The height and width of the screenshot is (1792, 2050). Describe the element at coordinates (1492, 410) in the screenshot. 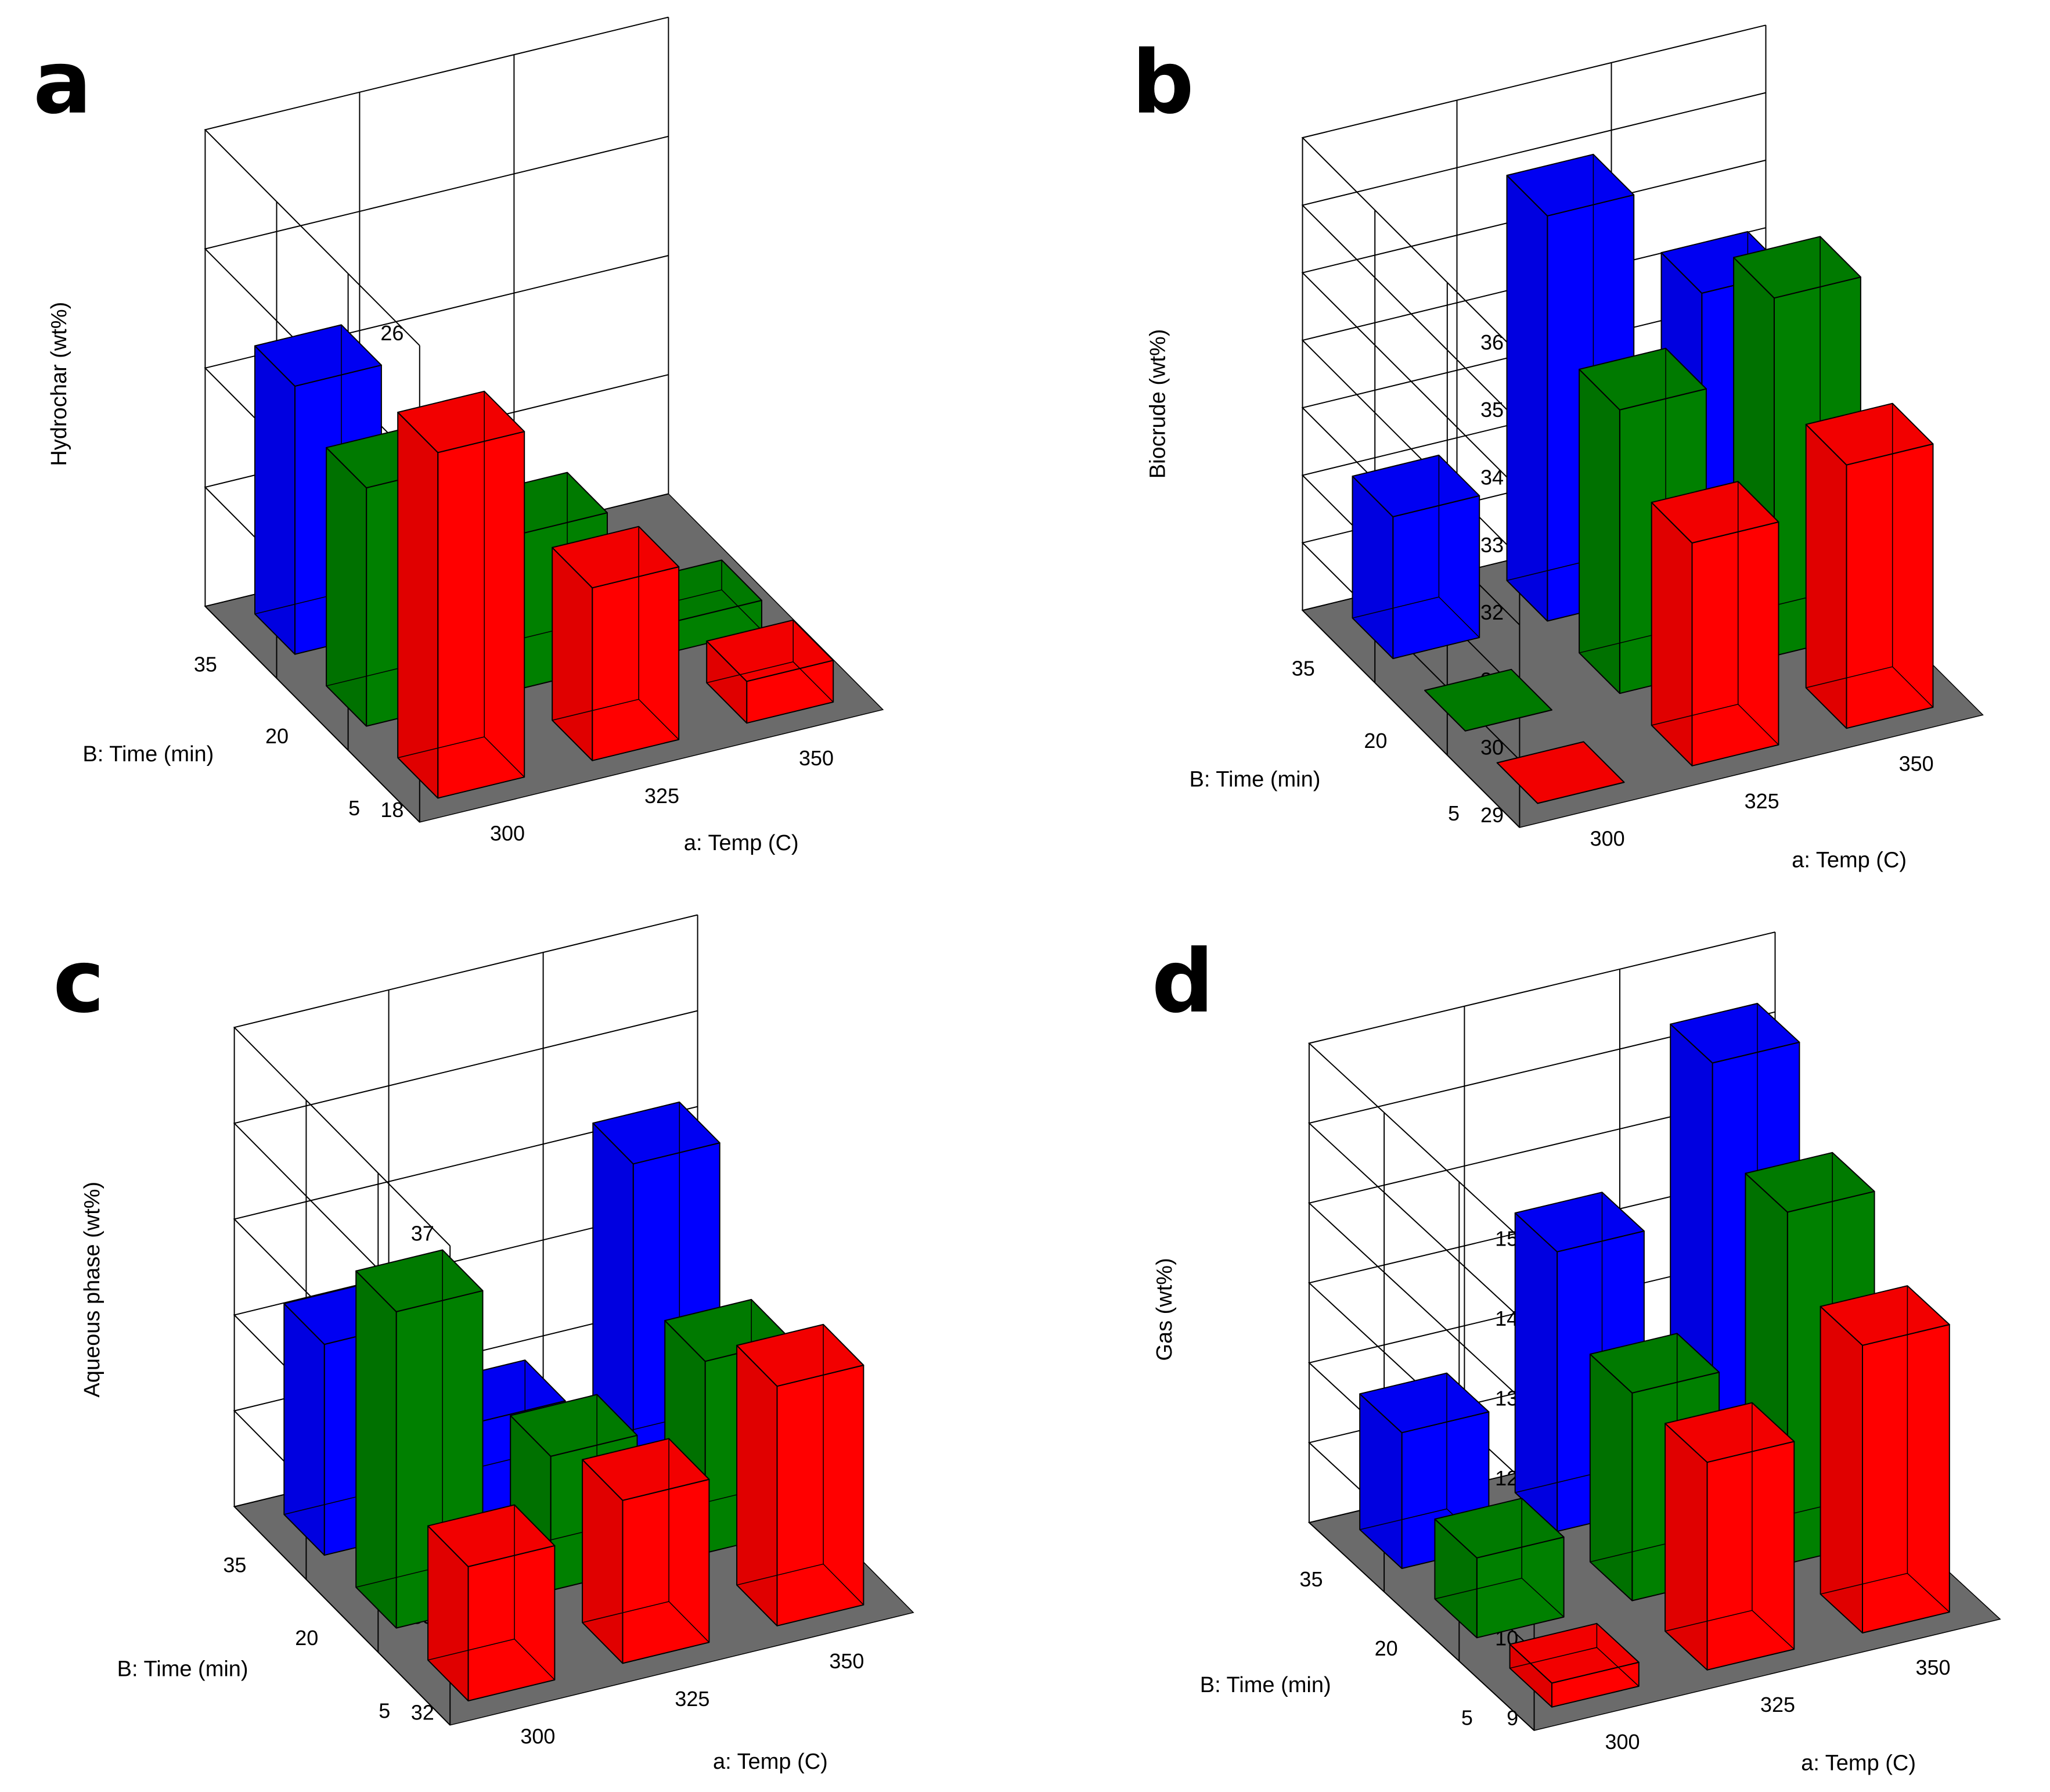

I see `z-tick-label: 35` at that location.